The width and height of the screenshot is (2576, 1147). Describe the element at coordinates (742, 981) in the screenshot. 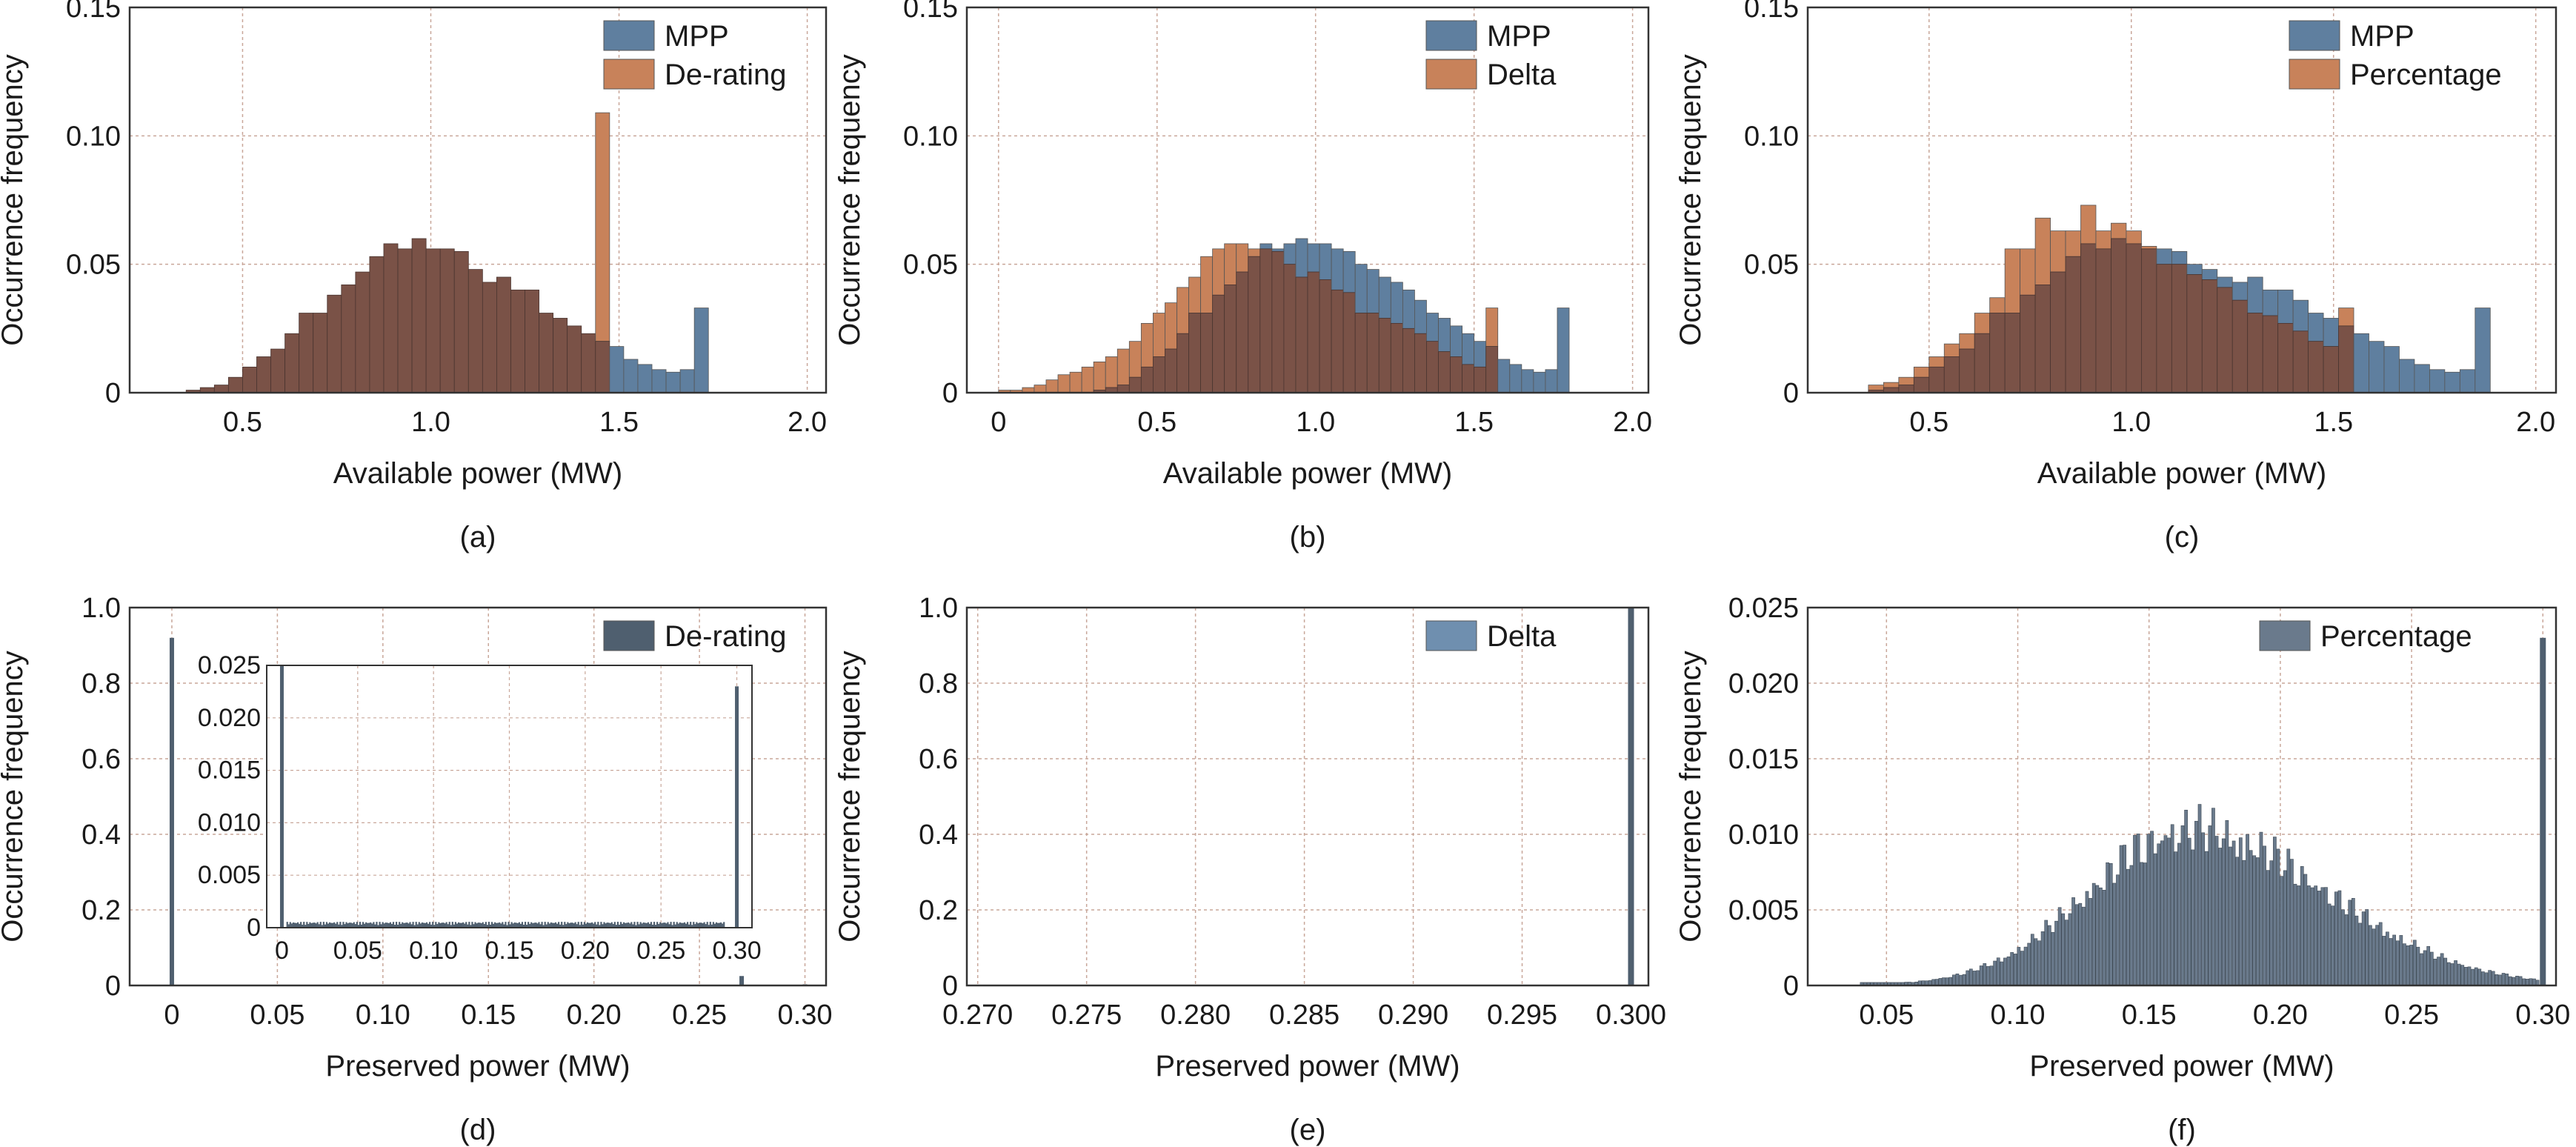

I see `bar-de-rating` at that location.